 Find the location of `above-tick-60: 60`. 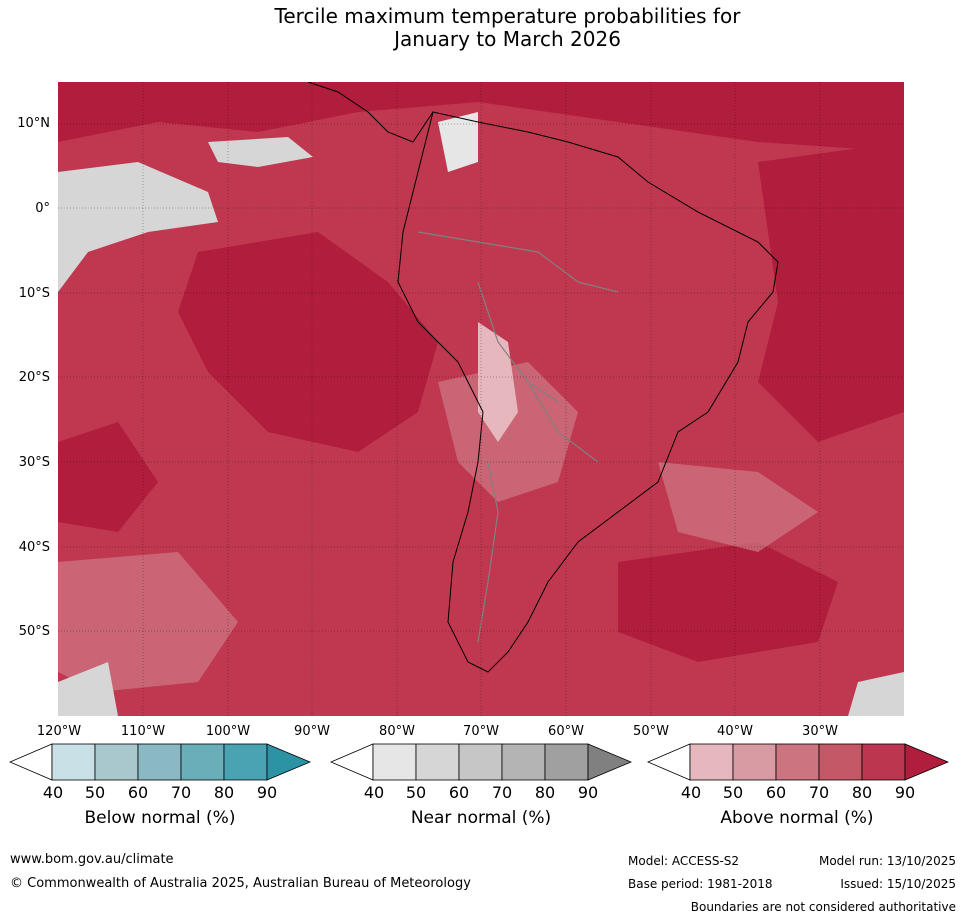

above-tick-60: 60 is located at coordinates (776, 792).